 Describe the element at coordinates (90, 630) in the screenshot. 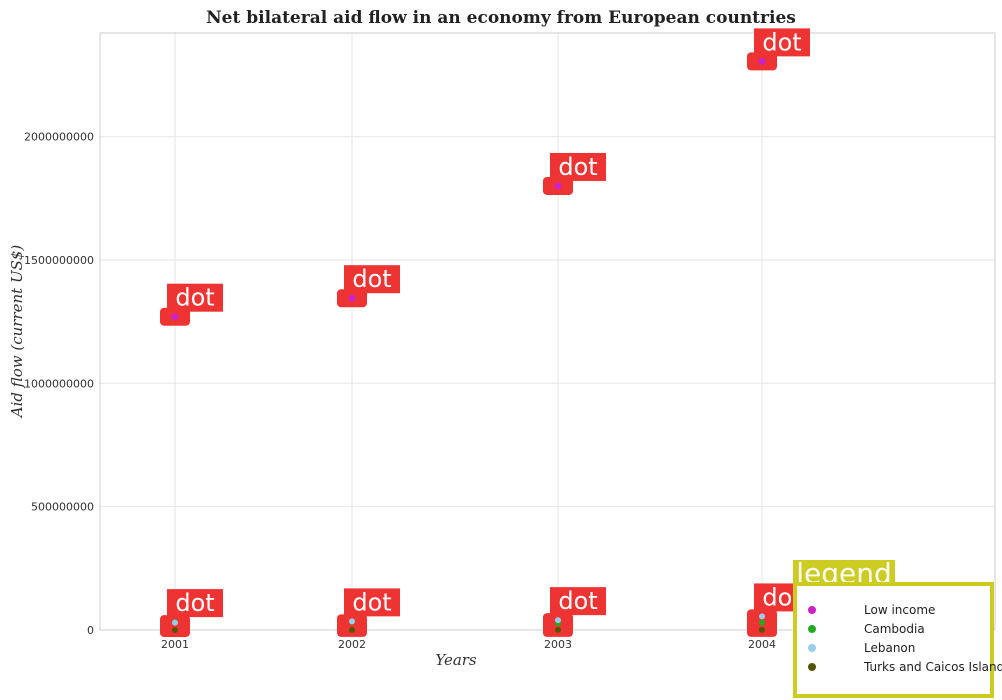

I see `y-tick-label: 0` at that location.